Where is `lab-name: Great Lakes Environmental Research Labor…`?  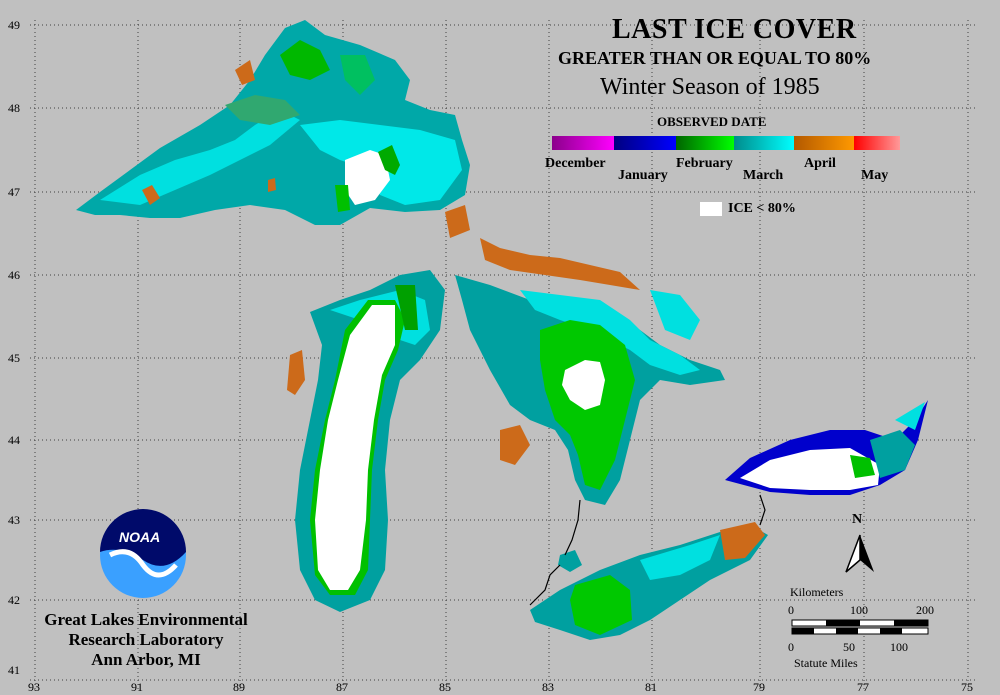
lab-name: Great Lakes Environmental Research Labor… is located at coordinates (146, 640).